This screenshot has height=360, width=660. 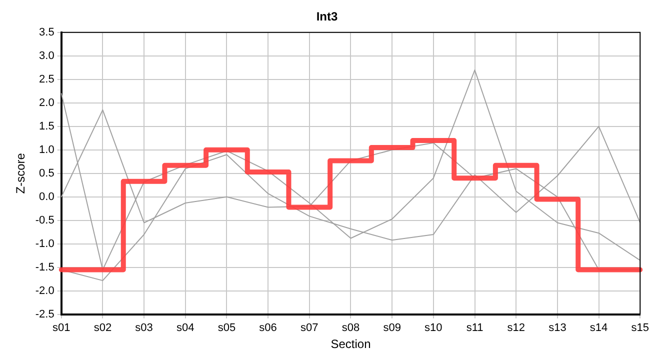 What do you see at coordinates (327, 17) in the screenshot?
I see `chart-title: Int3` at bounding box center [327, 17].